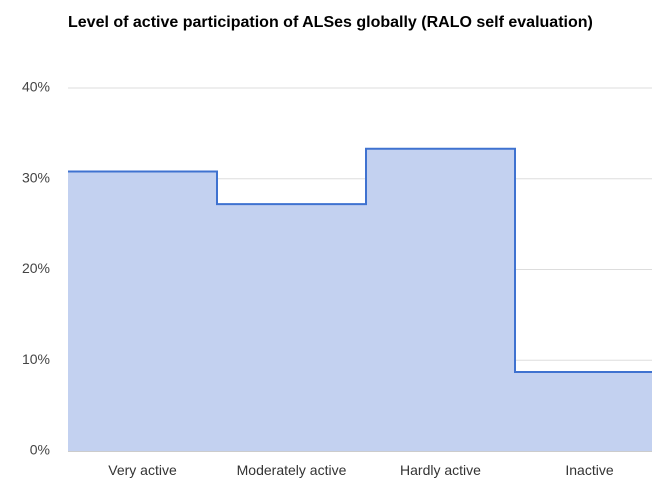 The height and width of the screenshot is (499, 652). Describe the element at coordinates (142, 470) in the screenshot. I see `x-tick-label: Very active` at that location.